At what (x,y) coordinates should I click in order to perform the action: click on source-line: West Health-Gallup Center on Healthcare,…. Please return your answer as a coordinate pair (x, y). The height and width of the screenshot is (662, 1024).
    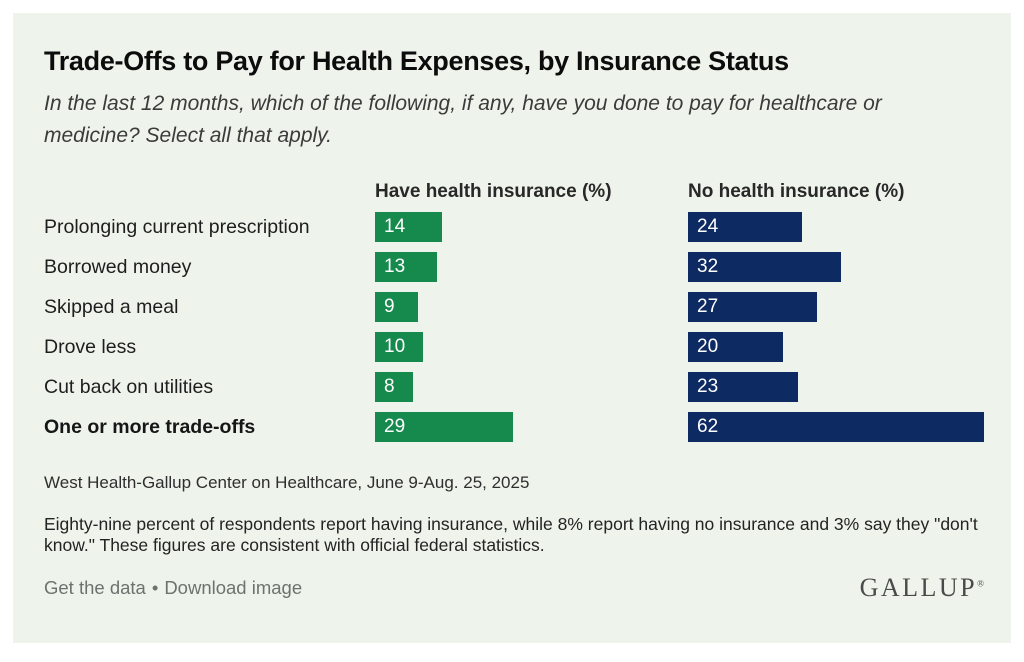
    Looking at the image, I should click on (287, 482).